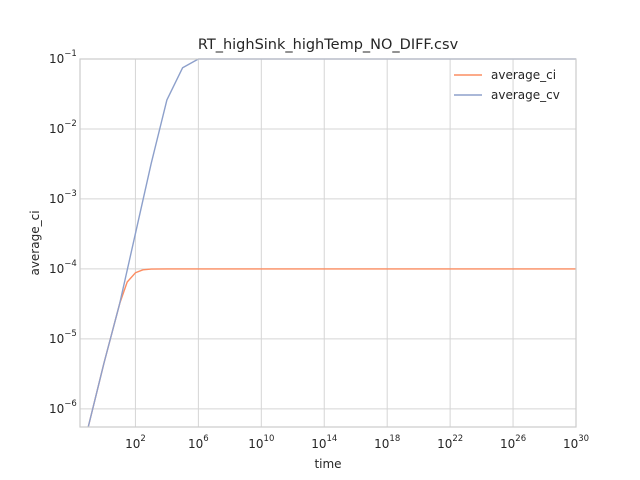  Describe the element at coordinates (387, 442) in the screenshot. I see `x-tick-label-4: 10¹⁸` at that location.